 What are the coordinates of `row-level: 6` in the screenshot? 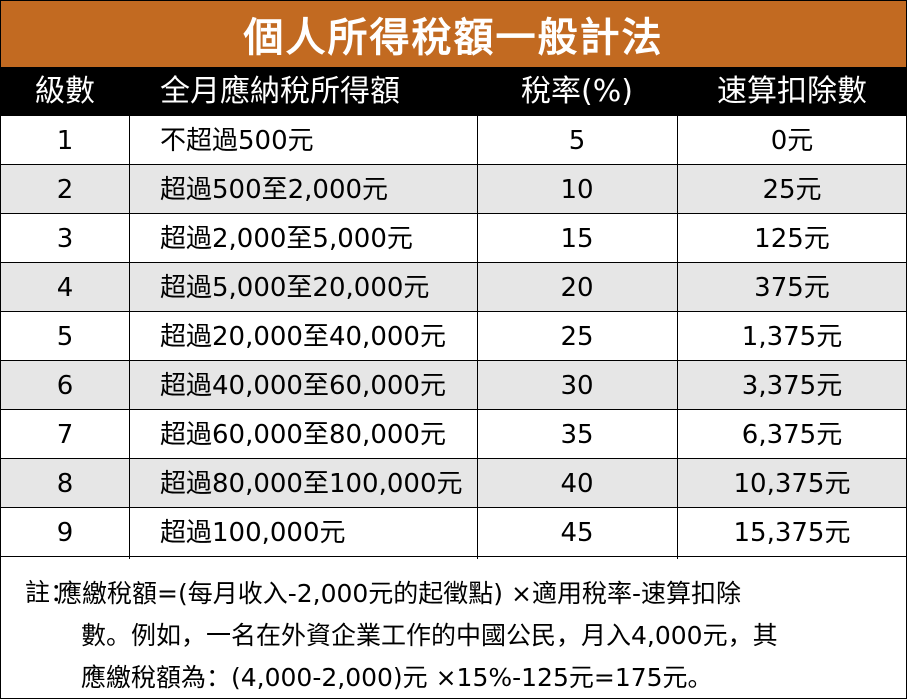 It's located at (65, 386).